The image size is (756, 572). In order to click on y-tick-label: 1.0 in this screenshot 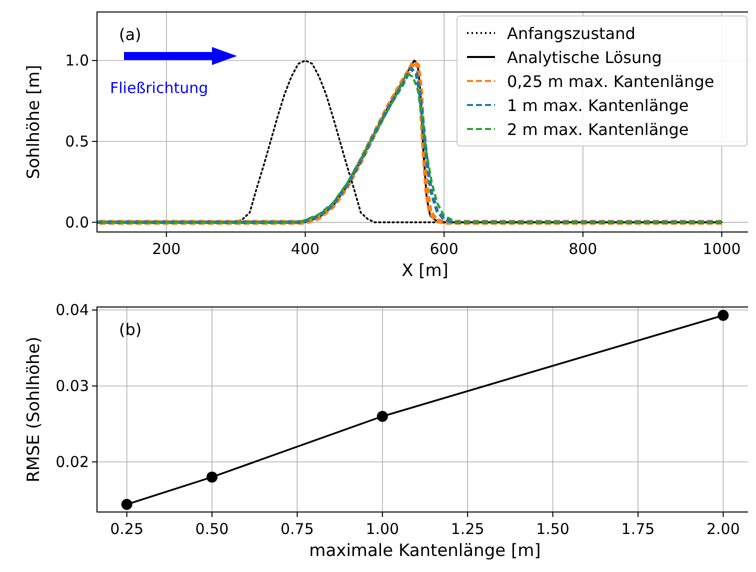, I will do `click(77, 61)`.